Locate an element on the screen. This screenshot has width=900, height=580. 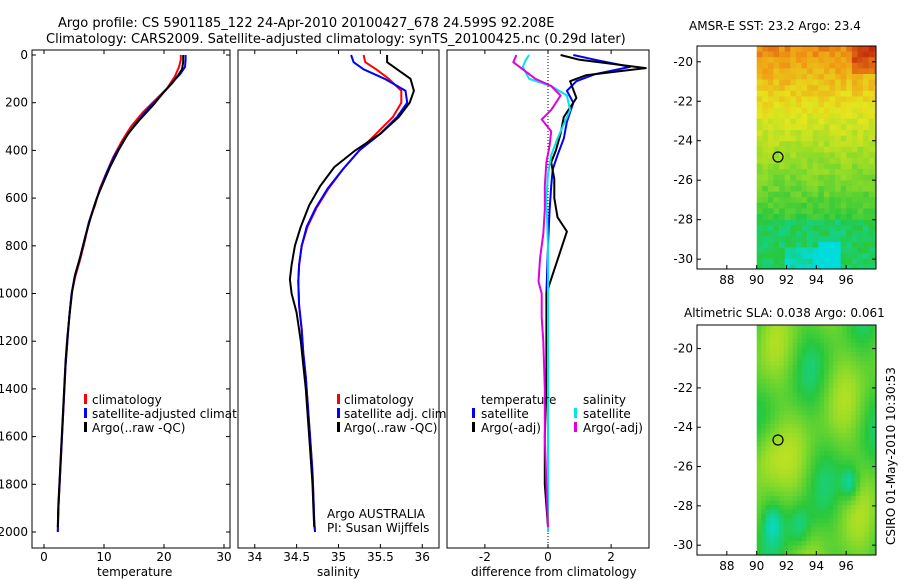
x-tick-label: 92 is located at coordinates (786, 566).